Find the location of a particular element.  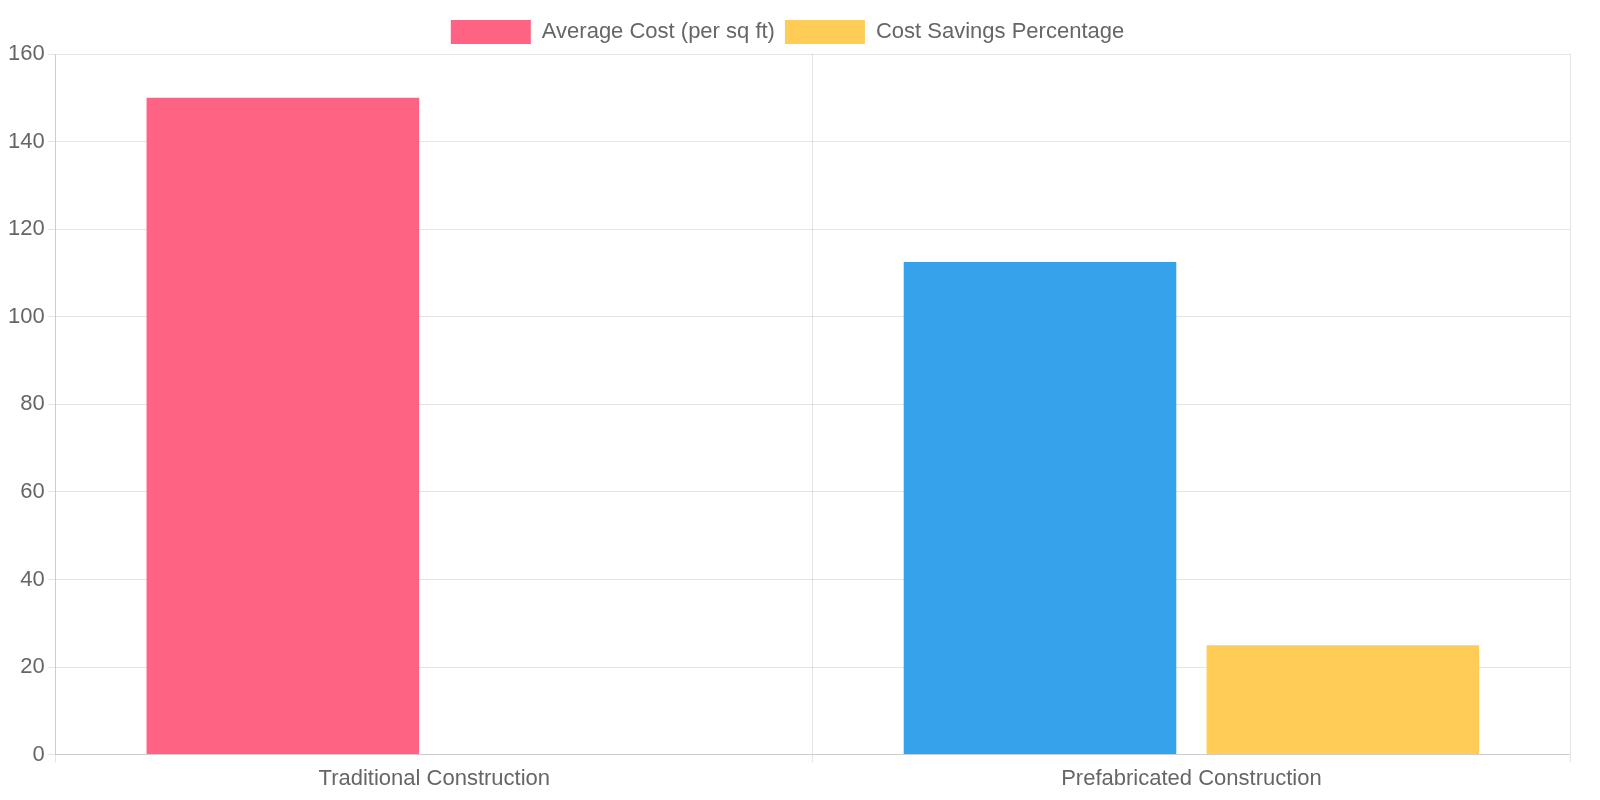

y-tick-label: 80 is located at coordinates (32, 403).